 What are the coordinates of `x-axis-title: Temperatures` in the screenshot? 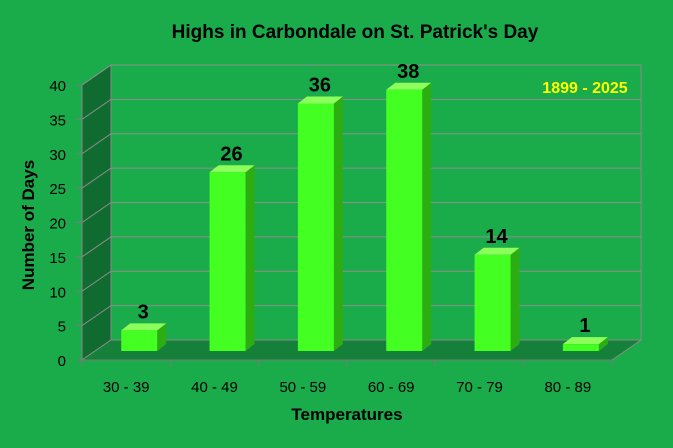 It's located at (346, 414).